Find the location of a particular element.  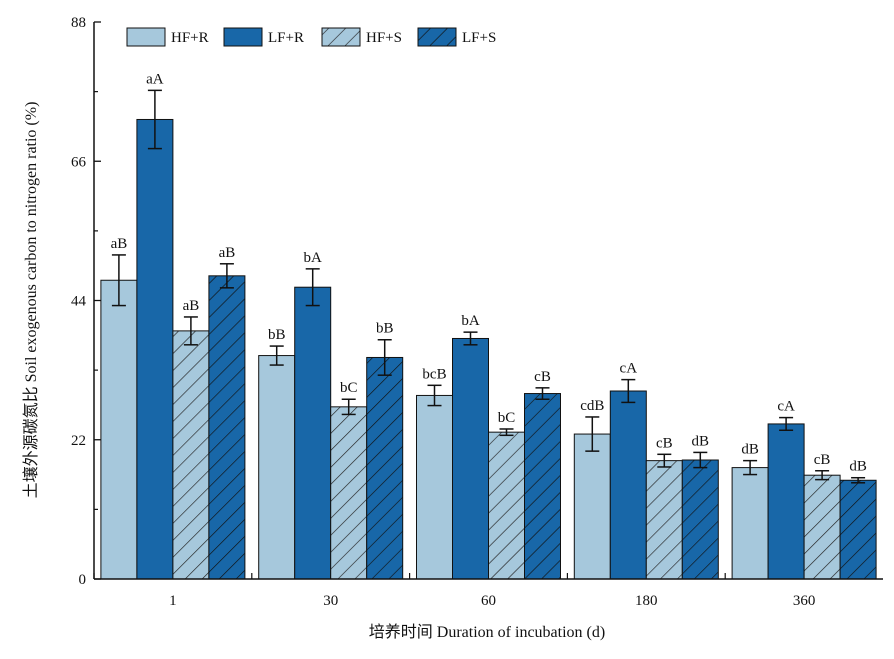

y-tick-label: 44 is located at coordinates (79, 302).